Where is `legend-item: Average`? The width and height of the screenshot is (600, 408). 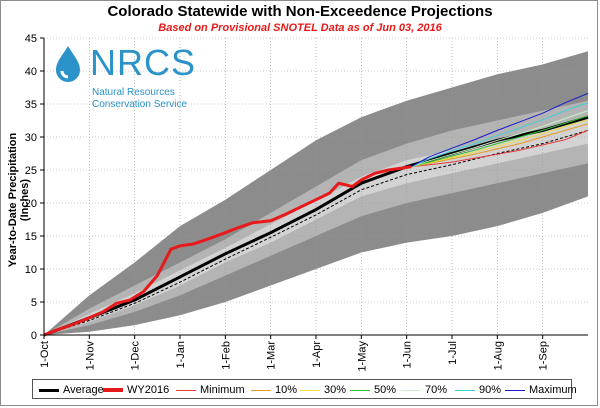 legend-item: Average is located at coordinates (71, 390).